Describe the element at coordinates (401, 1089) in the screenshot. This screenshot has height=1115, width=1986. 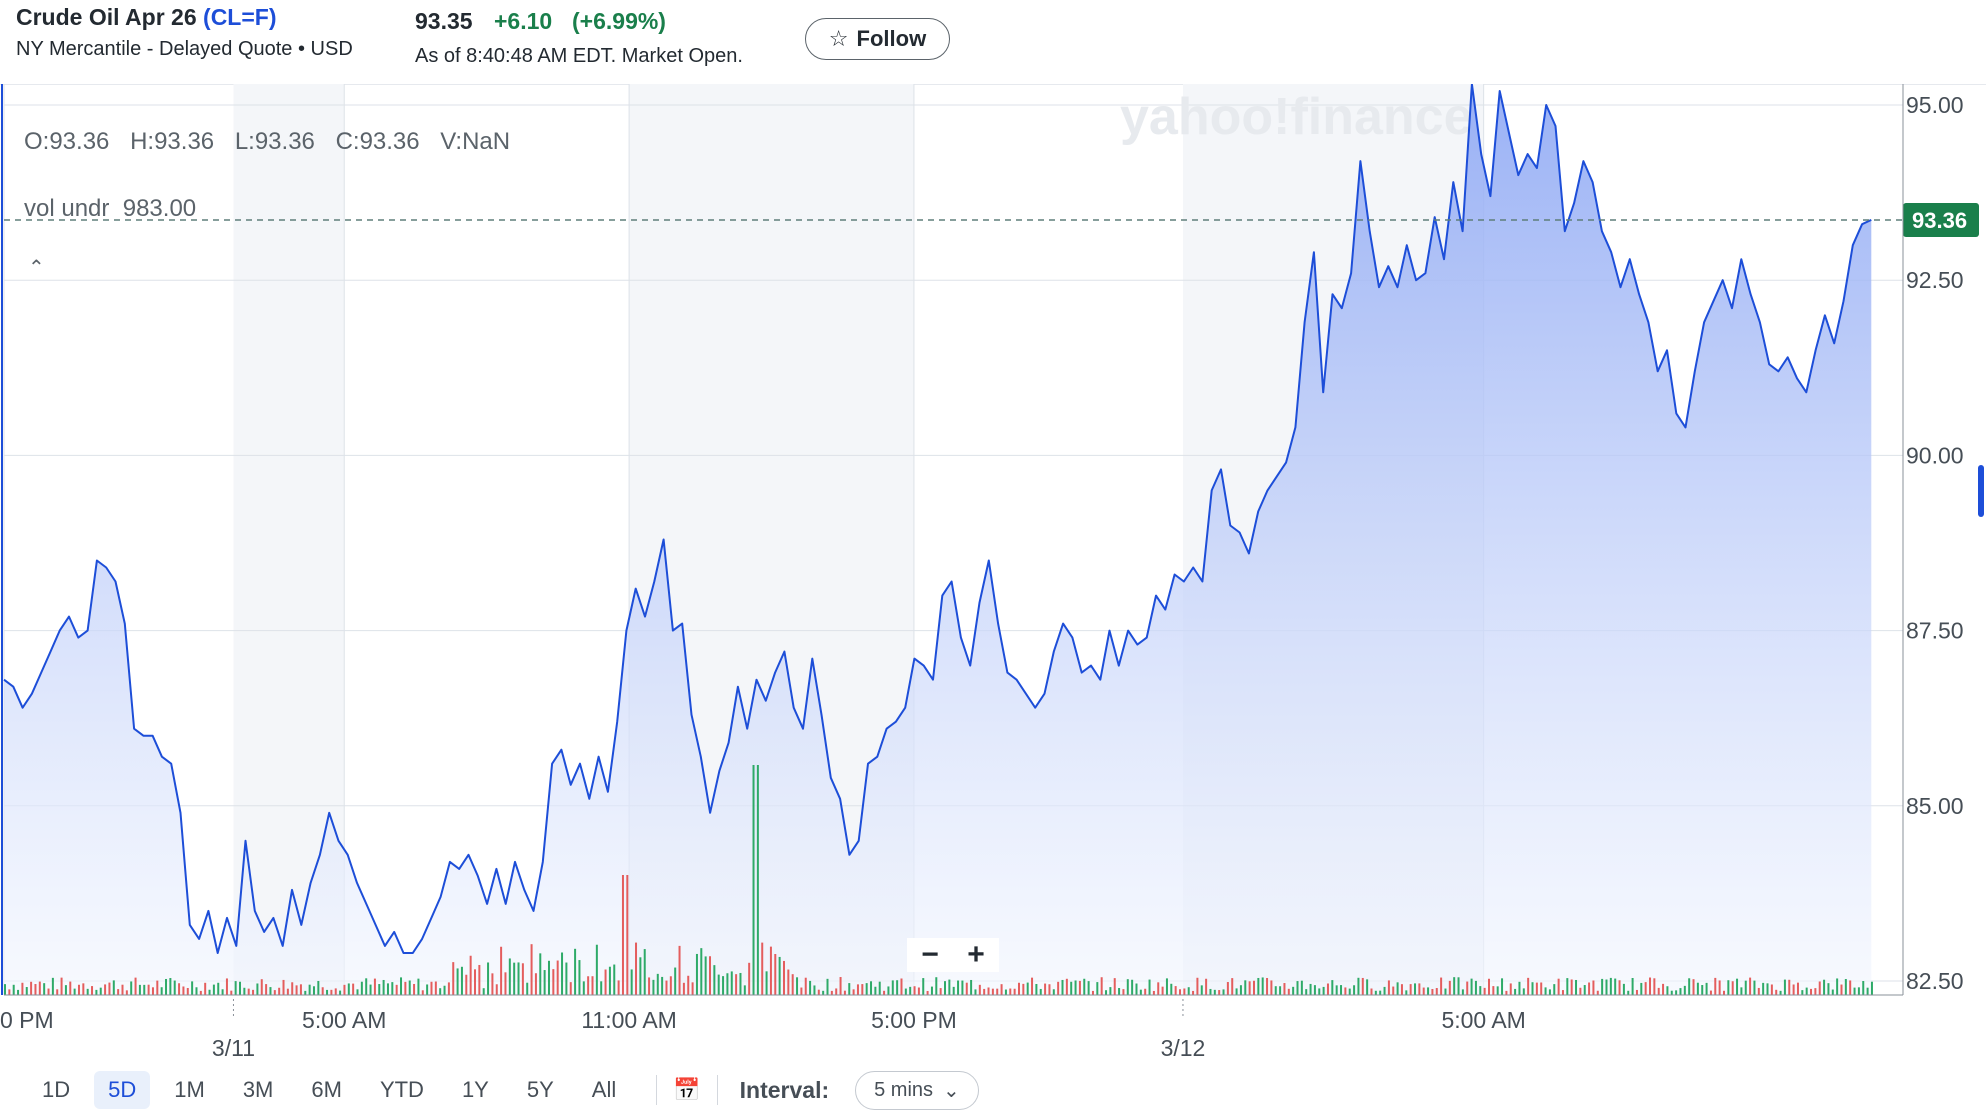
I see `range-ytd: YTD` at that location.